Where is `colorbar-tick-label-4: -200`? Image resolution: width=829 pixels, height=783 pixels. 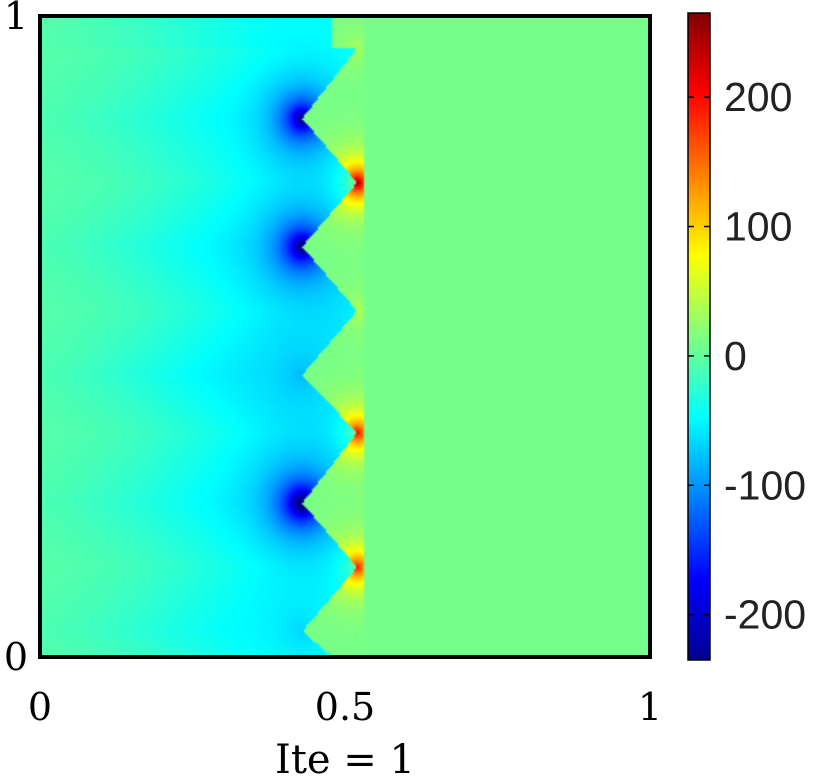 colorbar-tick-label-4: -200 is located at coordinates (765, 615).